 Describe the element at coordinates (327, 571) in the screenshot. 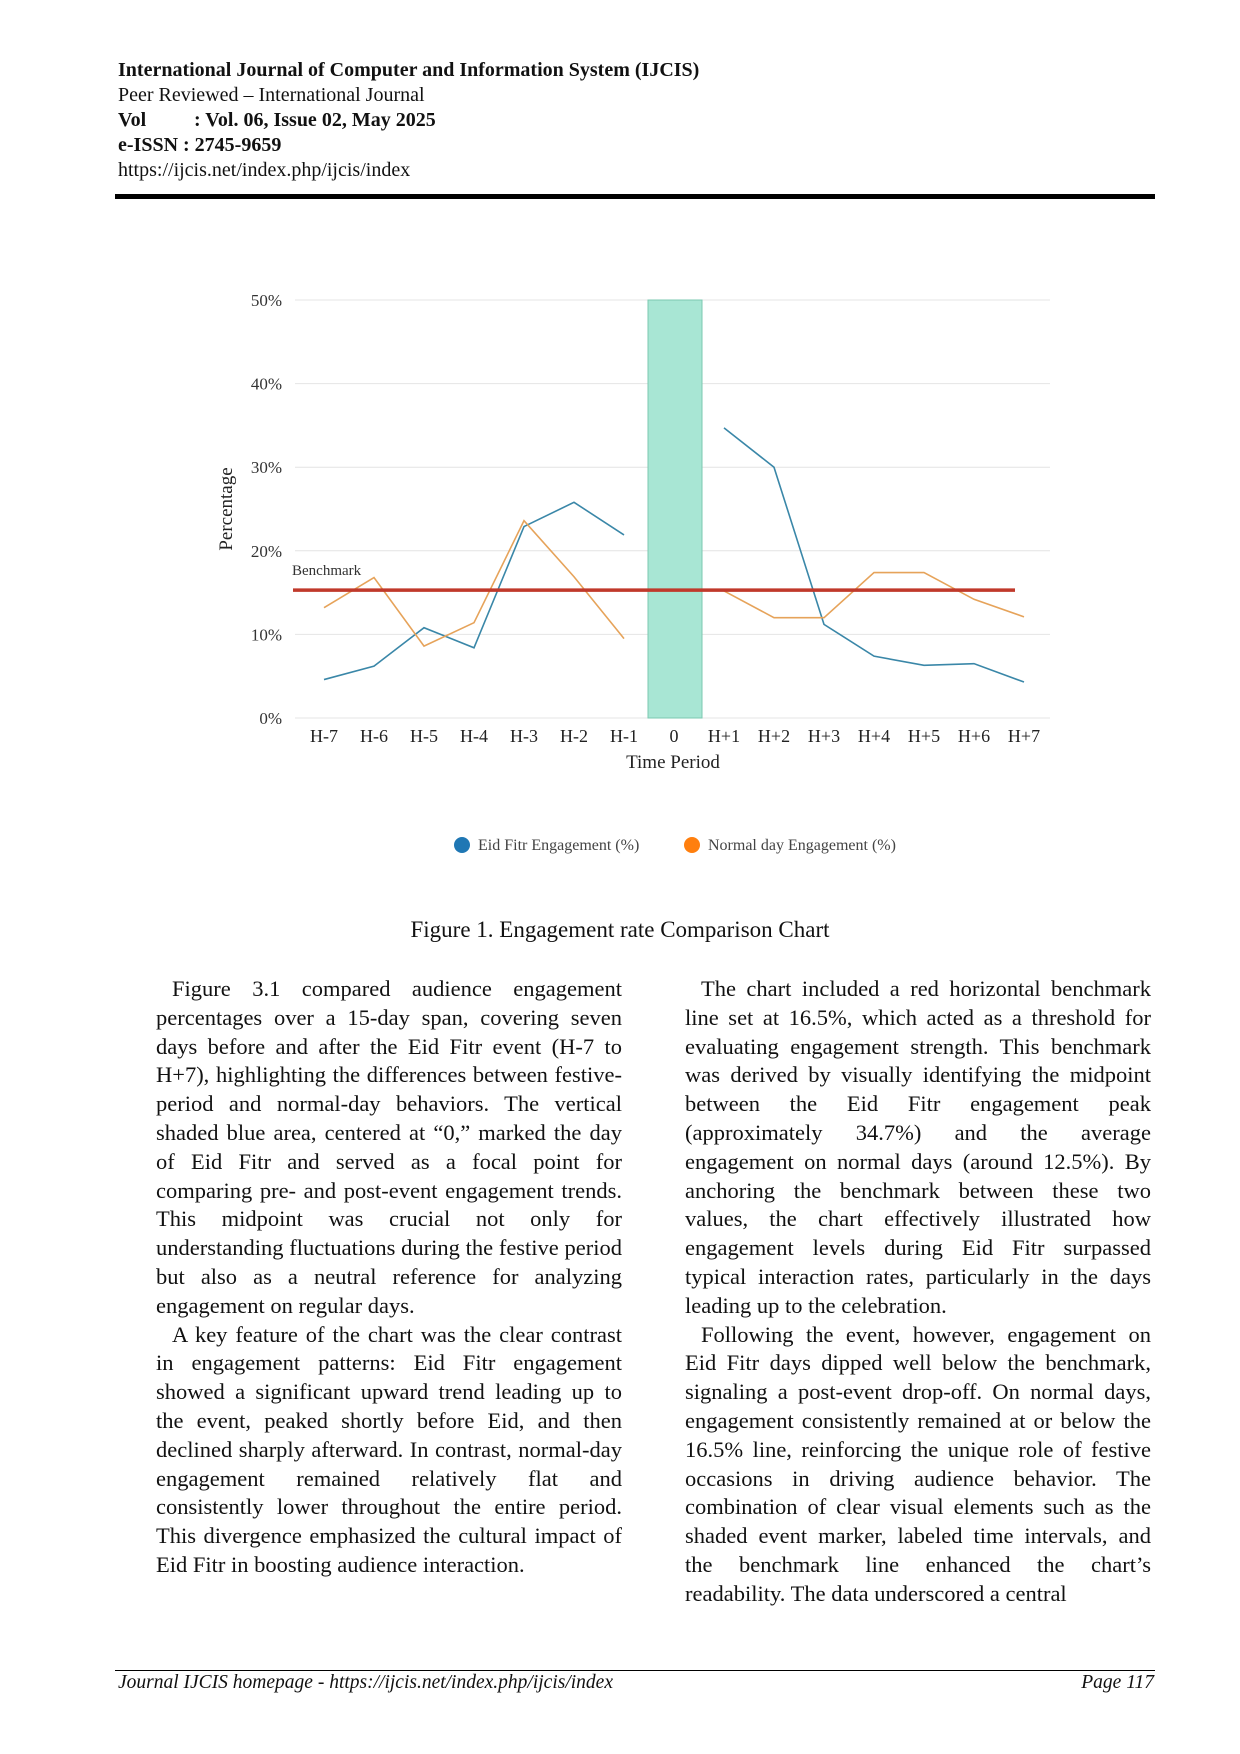

I see `benchmark-label: Benchmark` at that location.